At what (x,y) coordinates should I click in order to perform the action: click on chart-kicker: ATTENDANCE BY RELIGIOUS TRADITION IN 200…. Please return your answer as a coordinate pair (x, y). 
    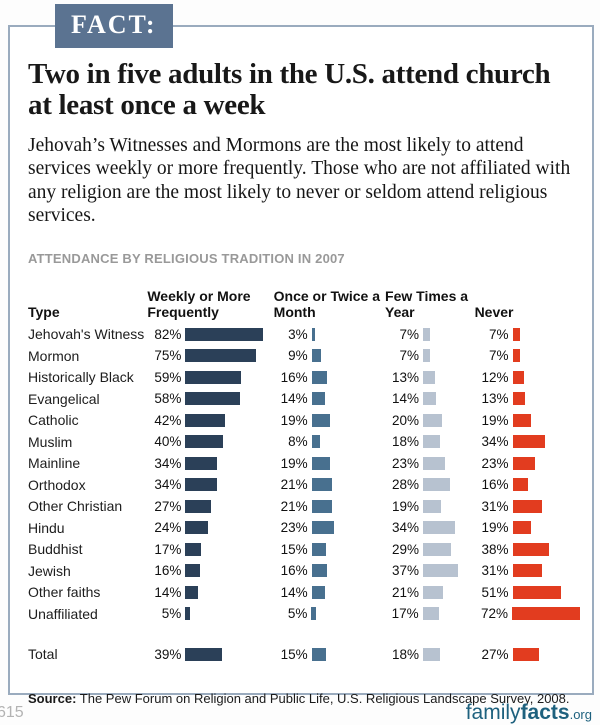
    Looking at the image, I should click on (186, 258).